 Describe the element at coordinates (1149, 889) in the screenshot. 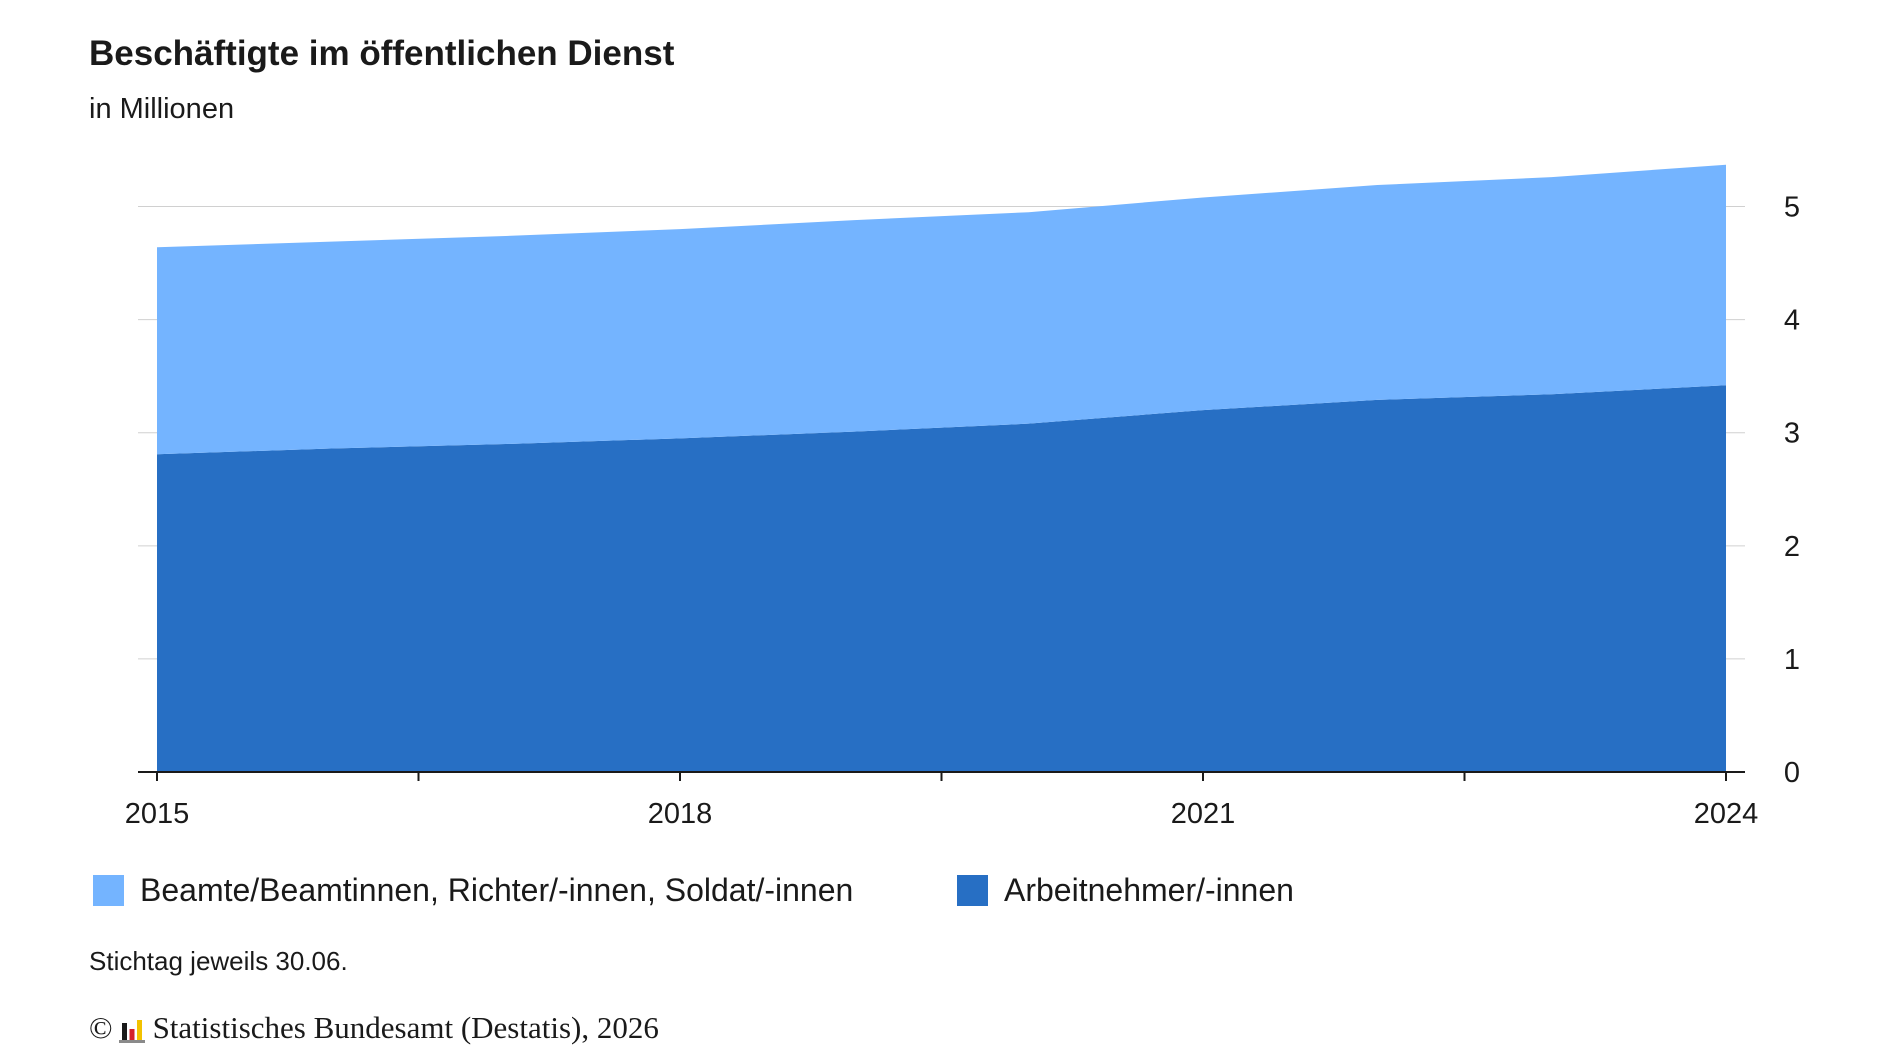

I see `legend-label-arbeitnehmer: Arbeitnehmer/-innen` at that location.